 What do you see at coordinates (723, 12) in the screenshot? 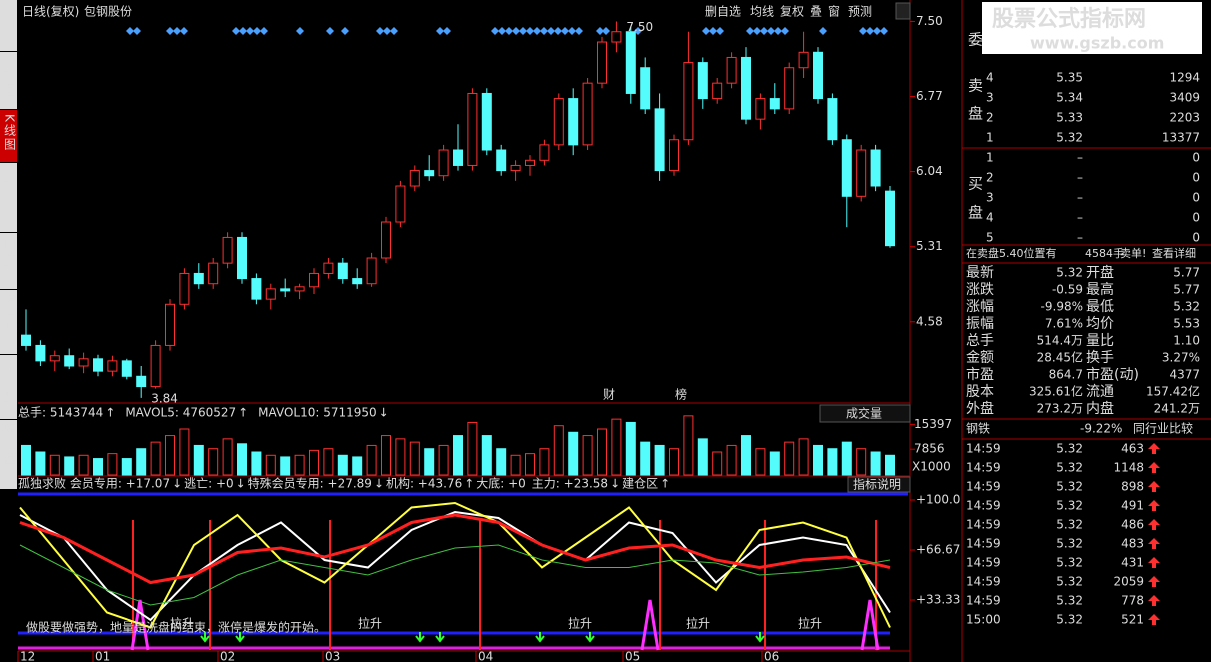
I see `toolbar-button: 删自选` at bounding box center [723, 12].